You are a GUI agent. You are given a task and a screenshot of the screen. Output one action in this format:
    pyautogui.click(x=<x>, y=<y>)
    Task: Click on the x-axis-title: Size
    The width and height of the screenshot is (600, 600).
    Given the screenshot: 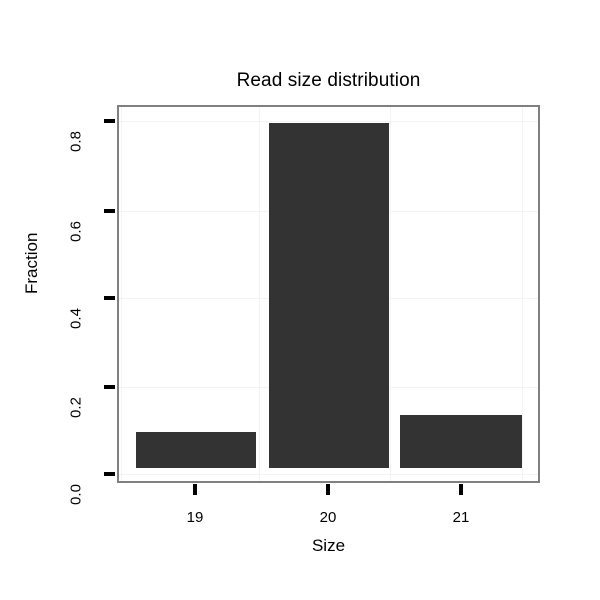 What is the action you would take?
    pyautogui.click(x=328, y=545)
    